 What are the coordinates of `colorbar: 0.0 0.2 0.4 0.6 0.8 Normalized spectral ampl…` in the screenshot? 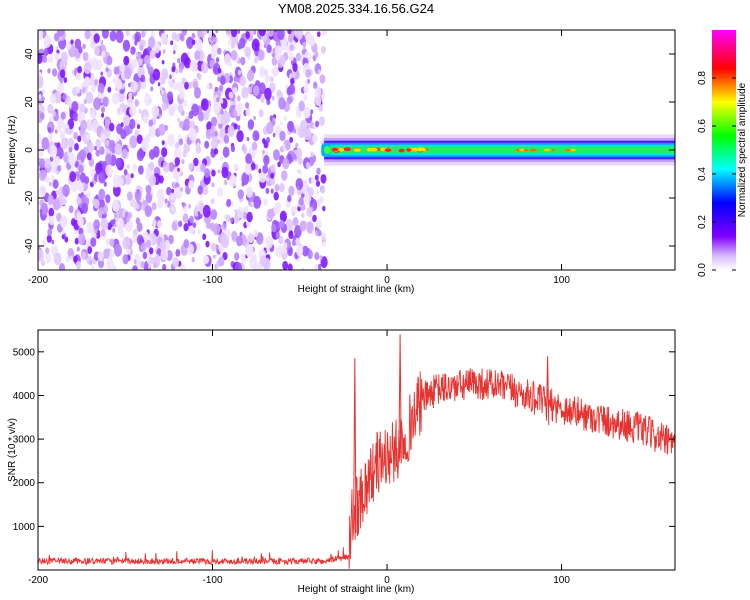 It's located at (722, 153).